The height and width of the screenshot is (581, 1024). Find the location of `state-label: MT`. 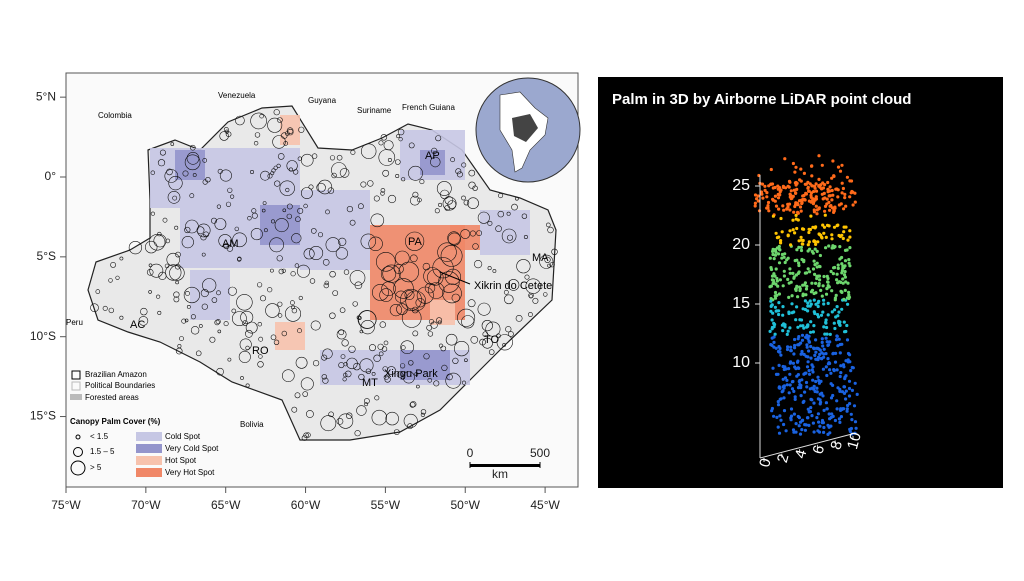

state-label: MT is located at coordinates (370, 383).